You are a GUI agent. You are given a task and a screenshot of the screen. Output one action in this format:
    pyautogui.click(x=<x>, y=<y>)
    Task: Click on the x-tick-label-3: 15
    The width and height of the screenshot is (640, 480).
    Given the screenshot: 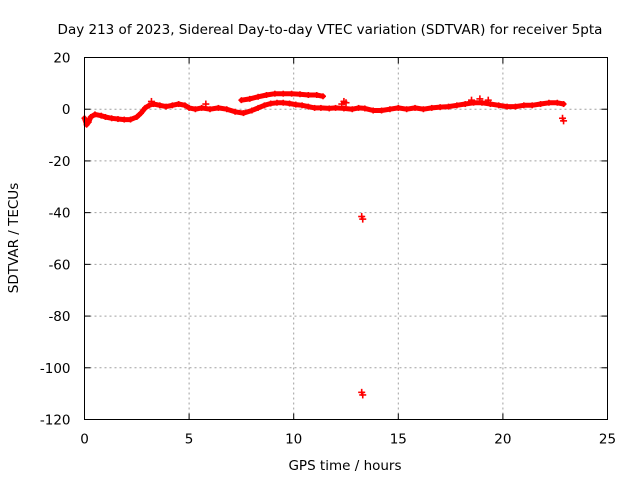 What is the action you would take?
    pyautogui.click(x=398, y=440)
    